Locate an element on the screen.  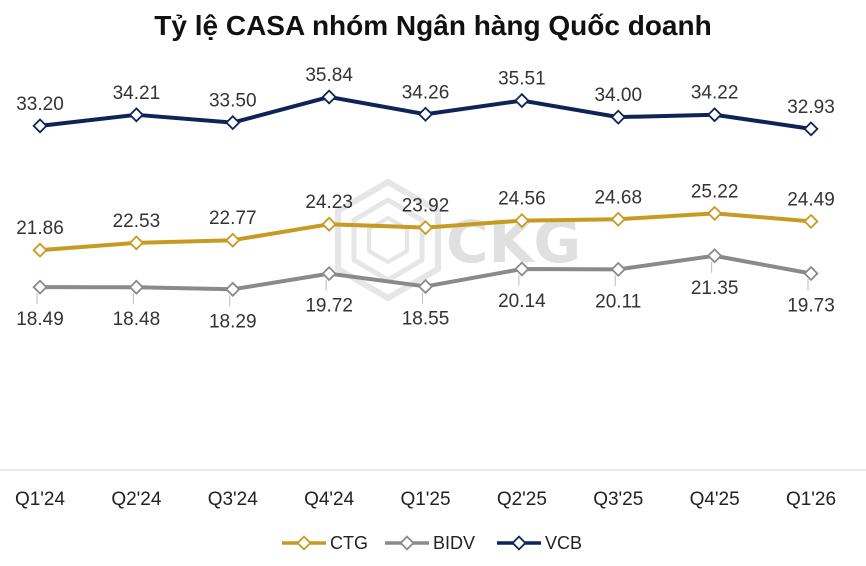
chart-title: Tỷ lệ CASA nhóm Ngân hàng Quốc doanh is located at coordinates (433, 25).